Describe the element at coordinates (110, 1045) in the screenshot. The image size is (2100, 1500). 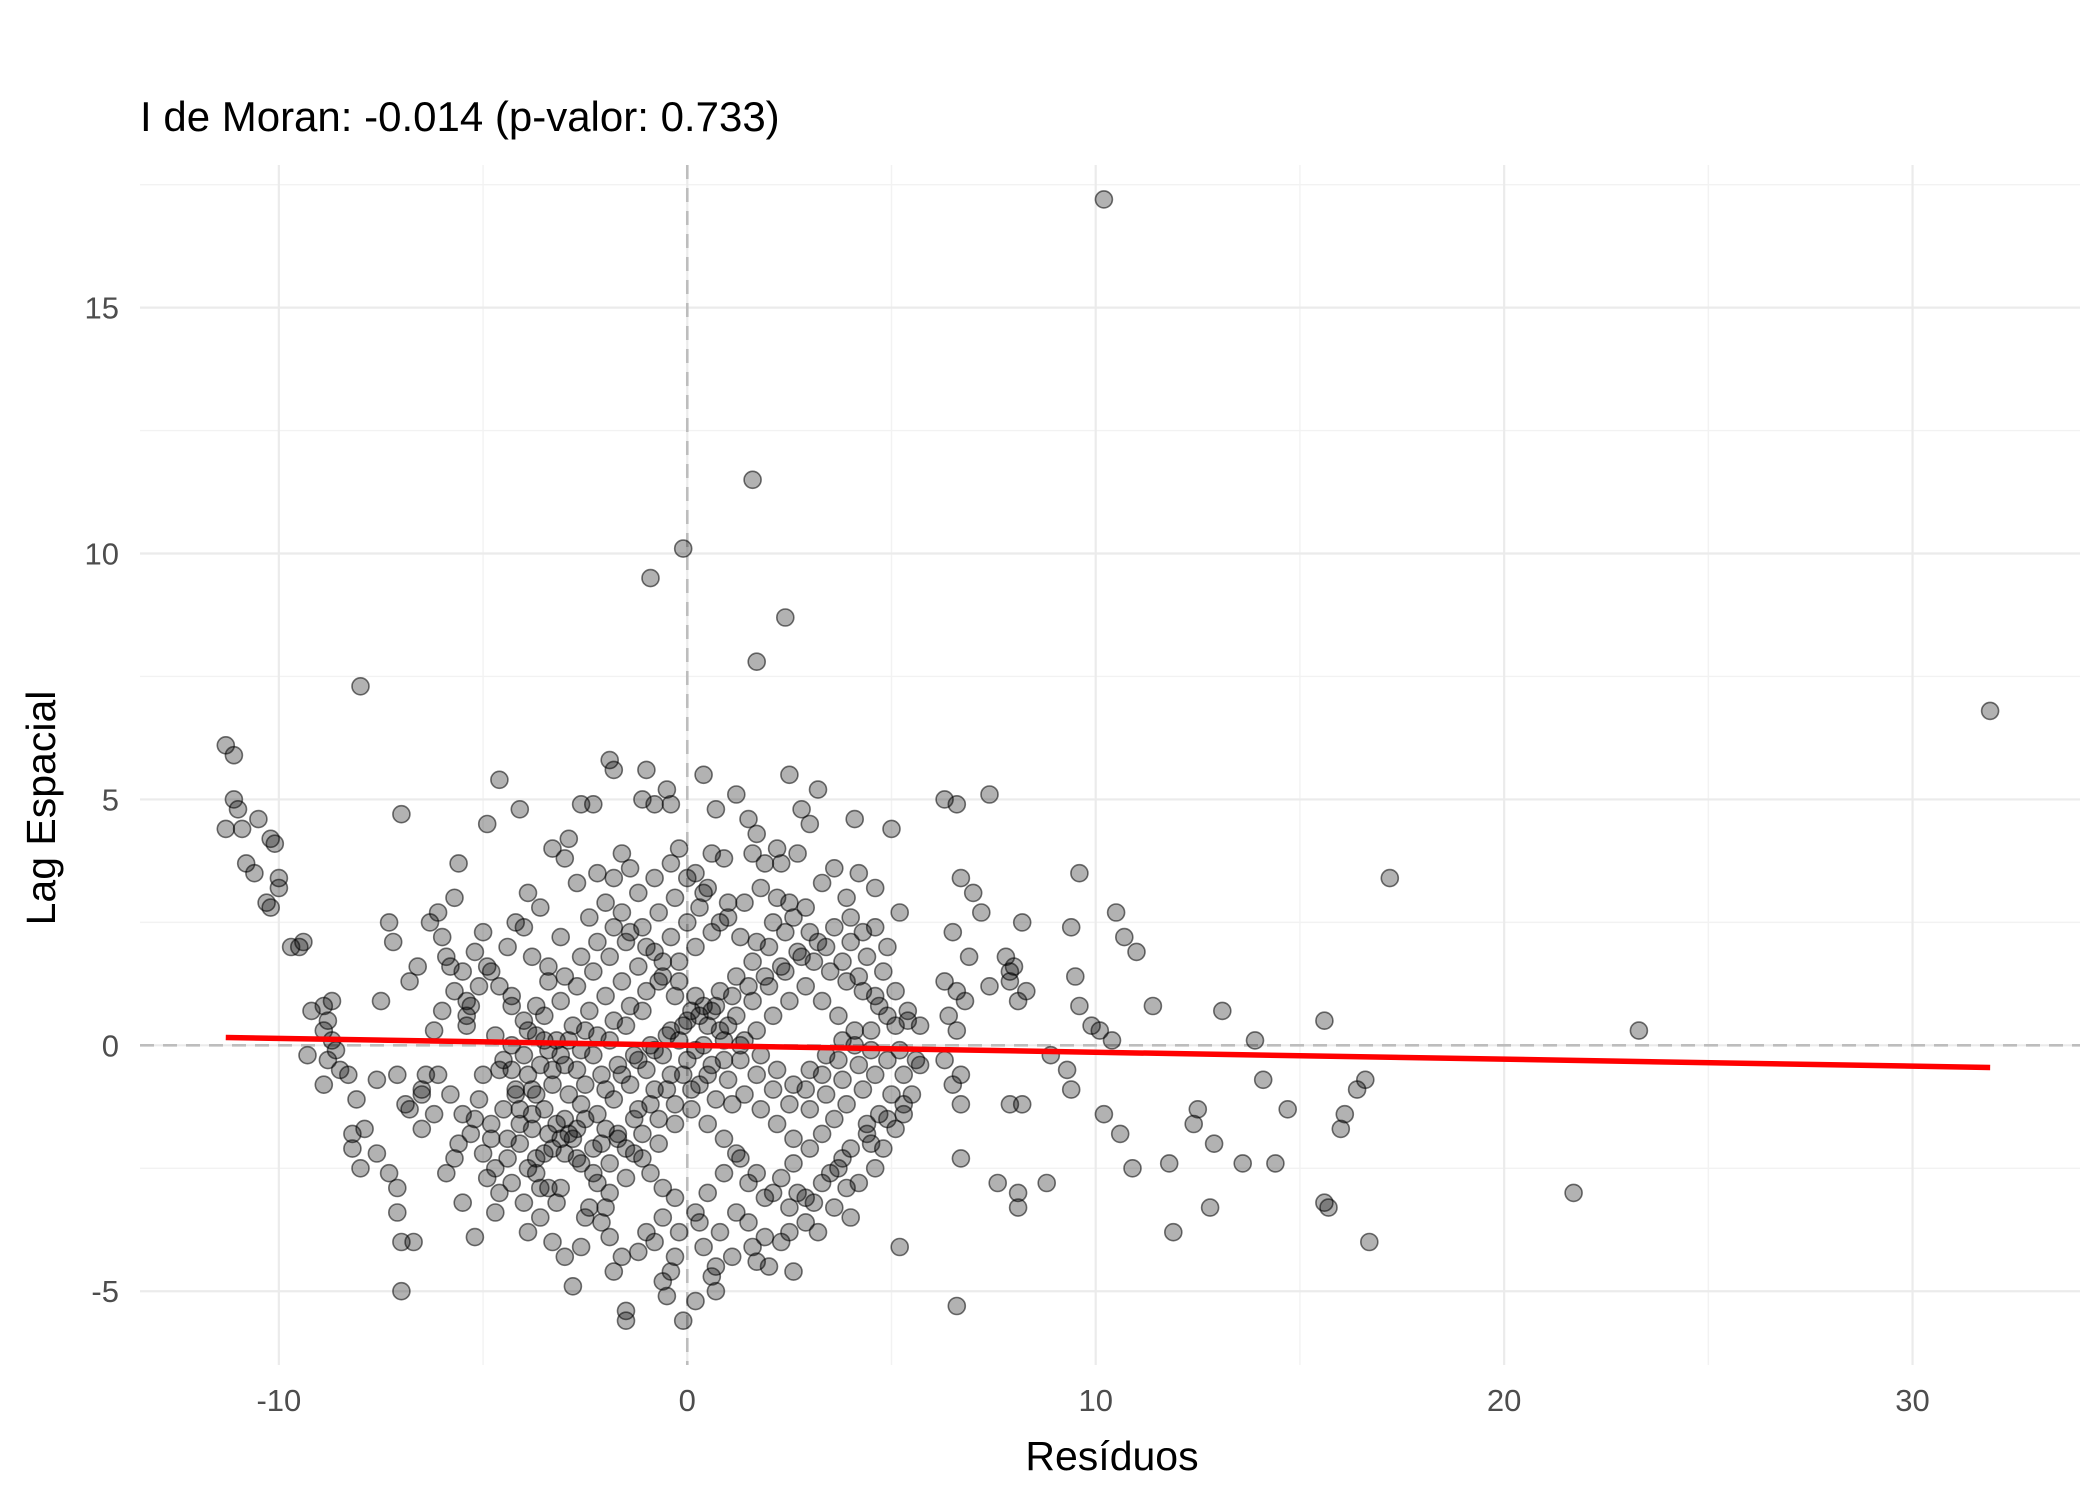
I see `y-tick-label: 0` at that location.